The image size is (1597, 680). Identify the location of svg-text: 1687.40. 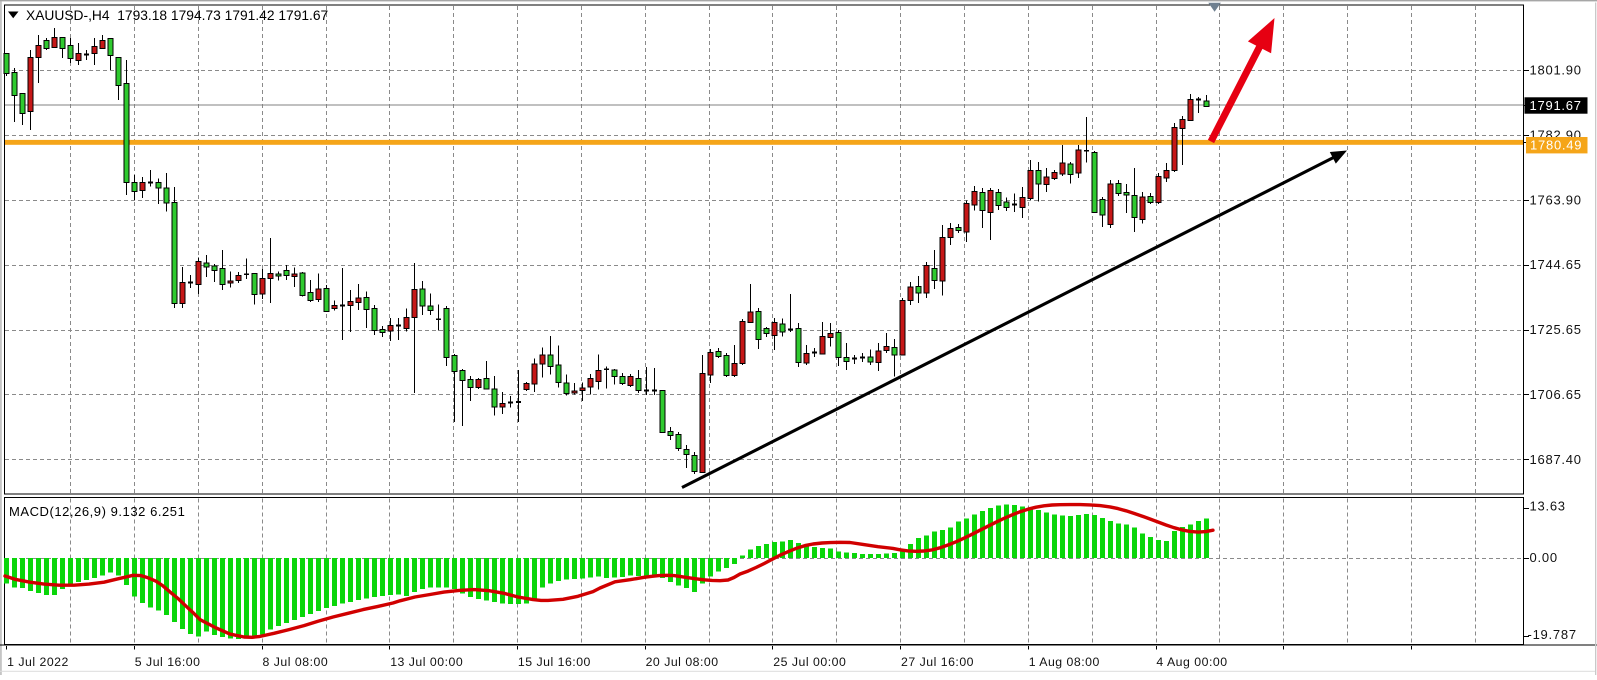
(1556, 459).